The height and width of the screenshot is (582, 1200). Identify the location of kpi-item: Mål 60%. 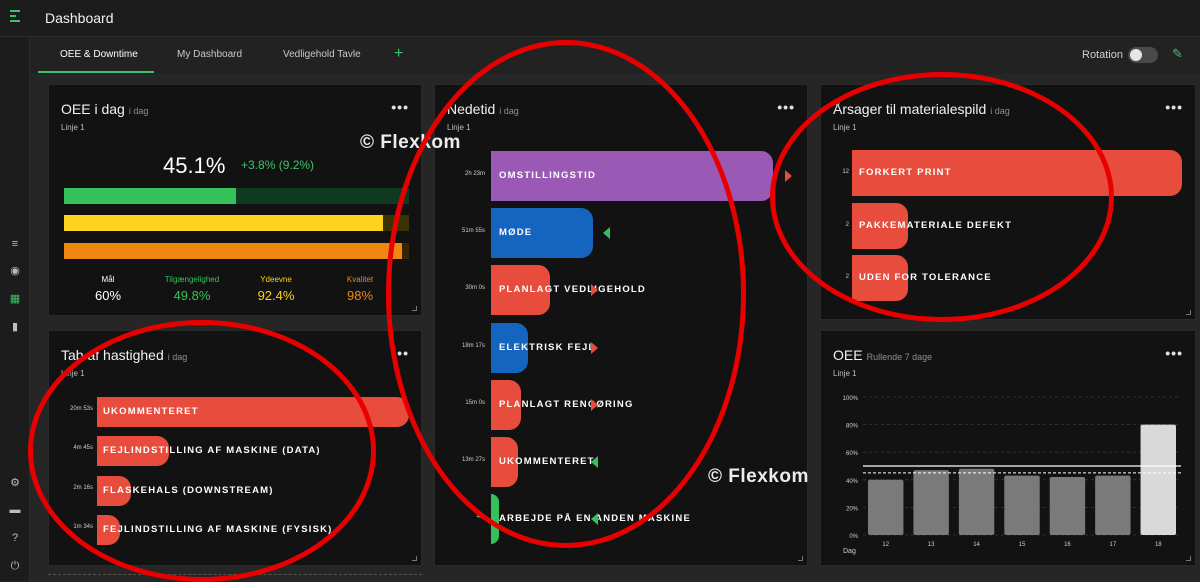
(108, 289).